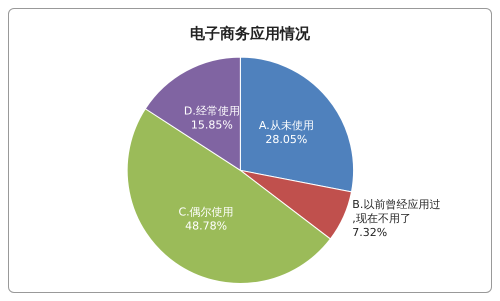 The image size is (500, 301). I want to click on data-label: 15.85%, so click(211, 125).